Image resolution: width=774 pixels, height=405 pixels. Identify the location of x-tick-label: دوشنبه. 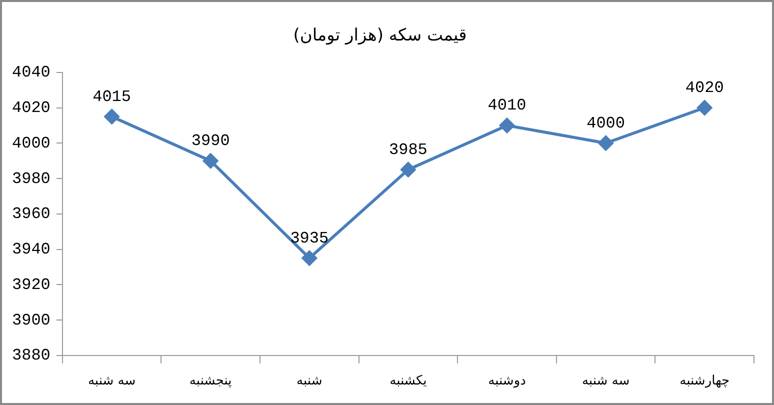
(507, 381).